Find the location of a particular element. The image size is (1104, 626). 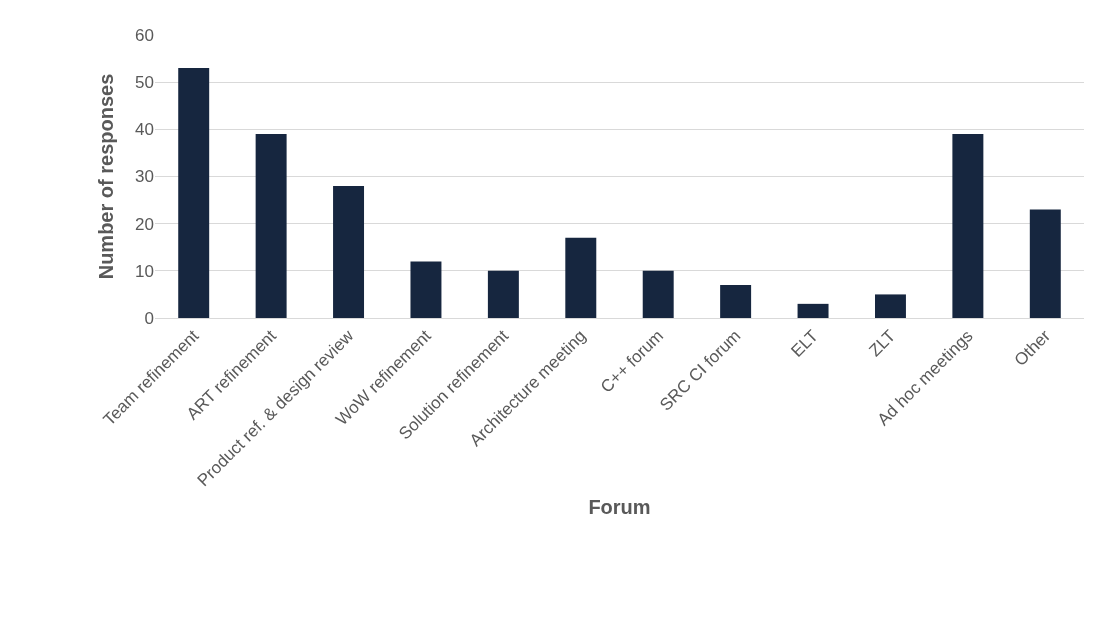

y-tick-label: 40 is located at coordinates (144, 130).